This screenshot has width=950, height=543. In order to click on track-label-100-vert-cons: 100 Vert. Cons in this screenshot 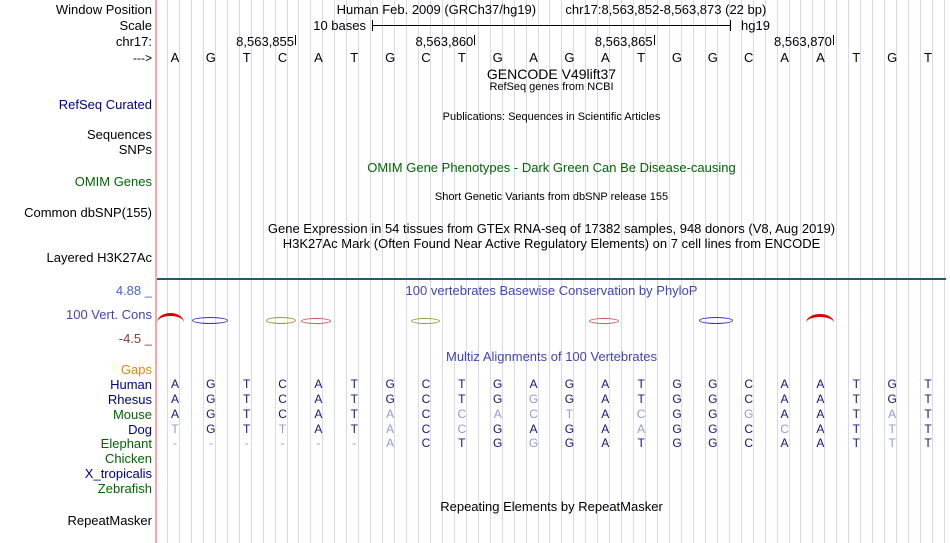, I will do `click(109, 314)`.